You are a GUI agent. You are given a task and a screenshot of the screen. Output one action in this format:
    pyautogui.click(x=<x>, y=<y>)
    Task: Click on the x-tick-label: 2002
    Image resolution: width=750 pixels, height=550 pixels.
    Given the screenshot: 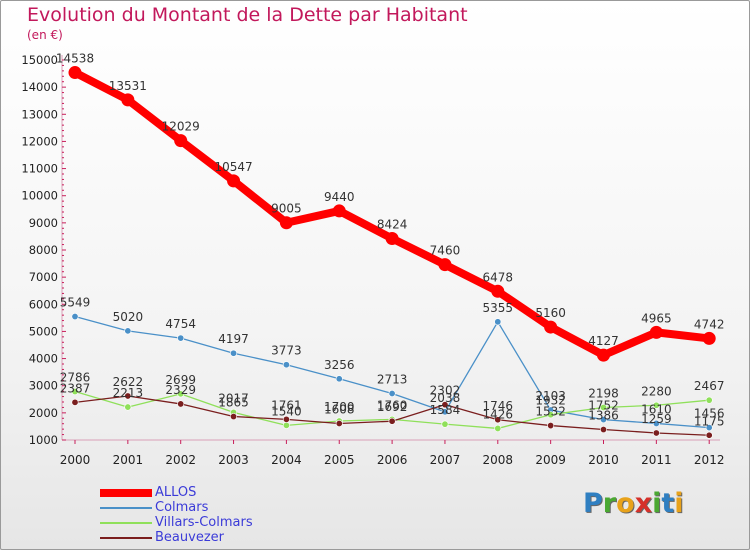 What is the action you would take?
    pyautogui.click(x=180, y=460)
    